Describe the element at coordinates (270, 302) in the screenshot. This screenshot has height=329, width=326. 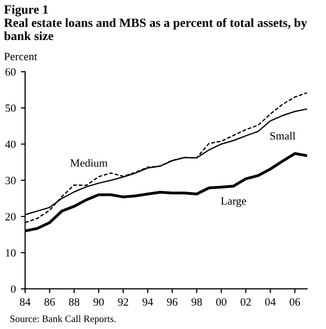
I see `x-tick-label: 04` at that location.